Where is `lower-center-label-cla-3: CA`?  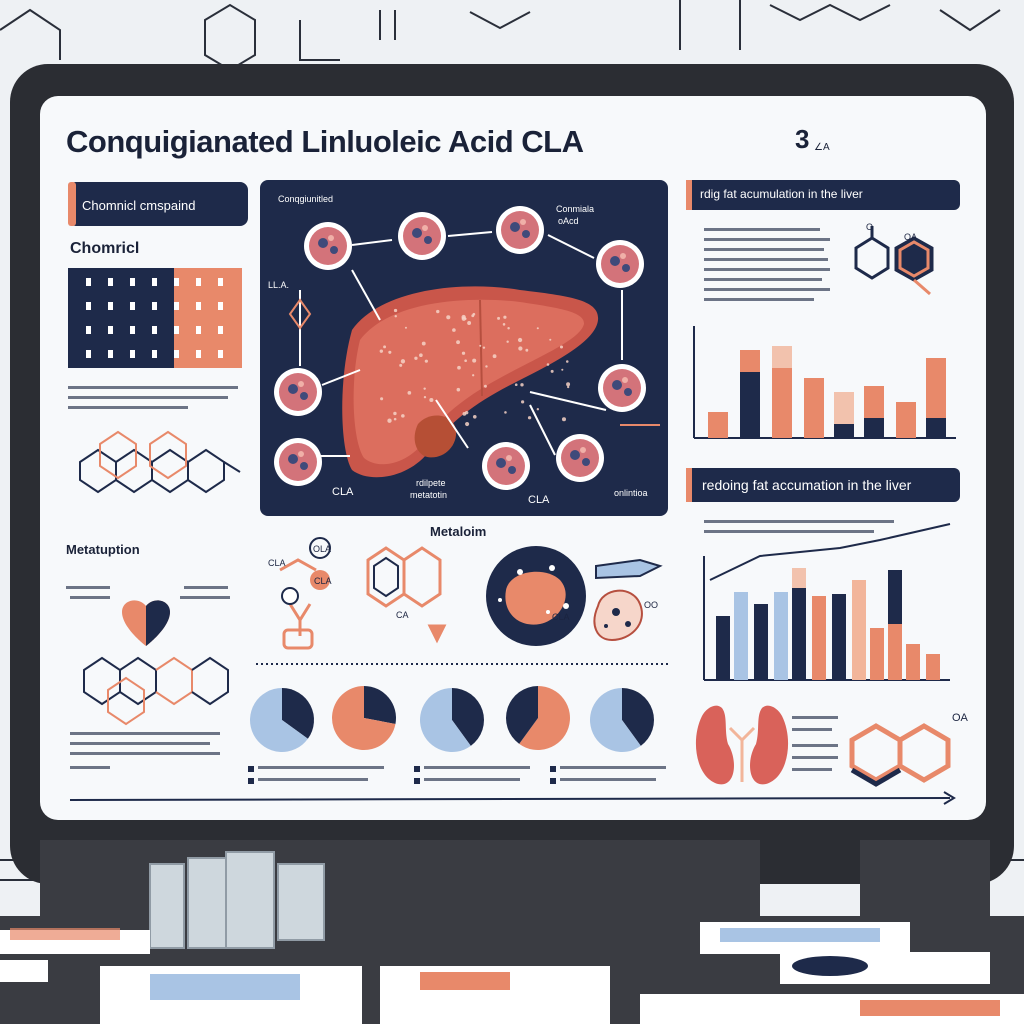
lower-center-label-cla-3: CA is located at coordinates (402, 615).